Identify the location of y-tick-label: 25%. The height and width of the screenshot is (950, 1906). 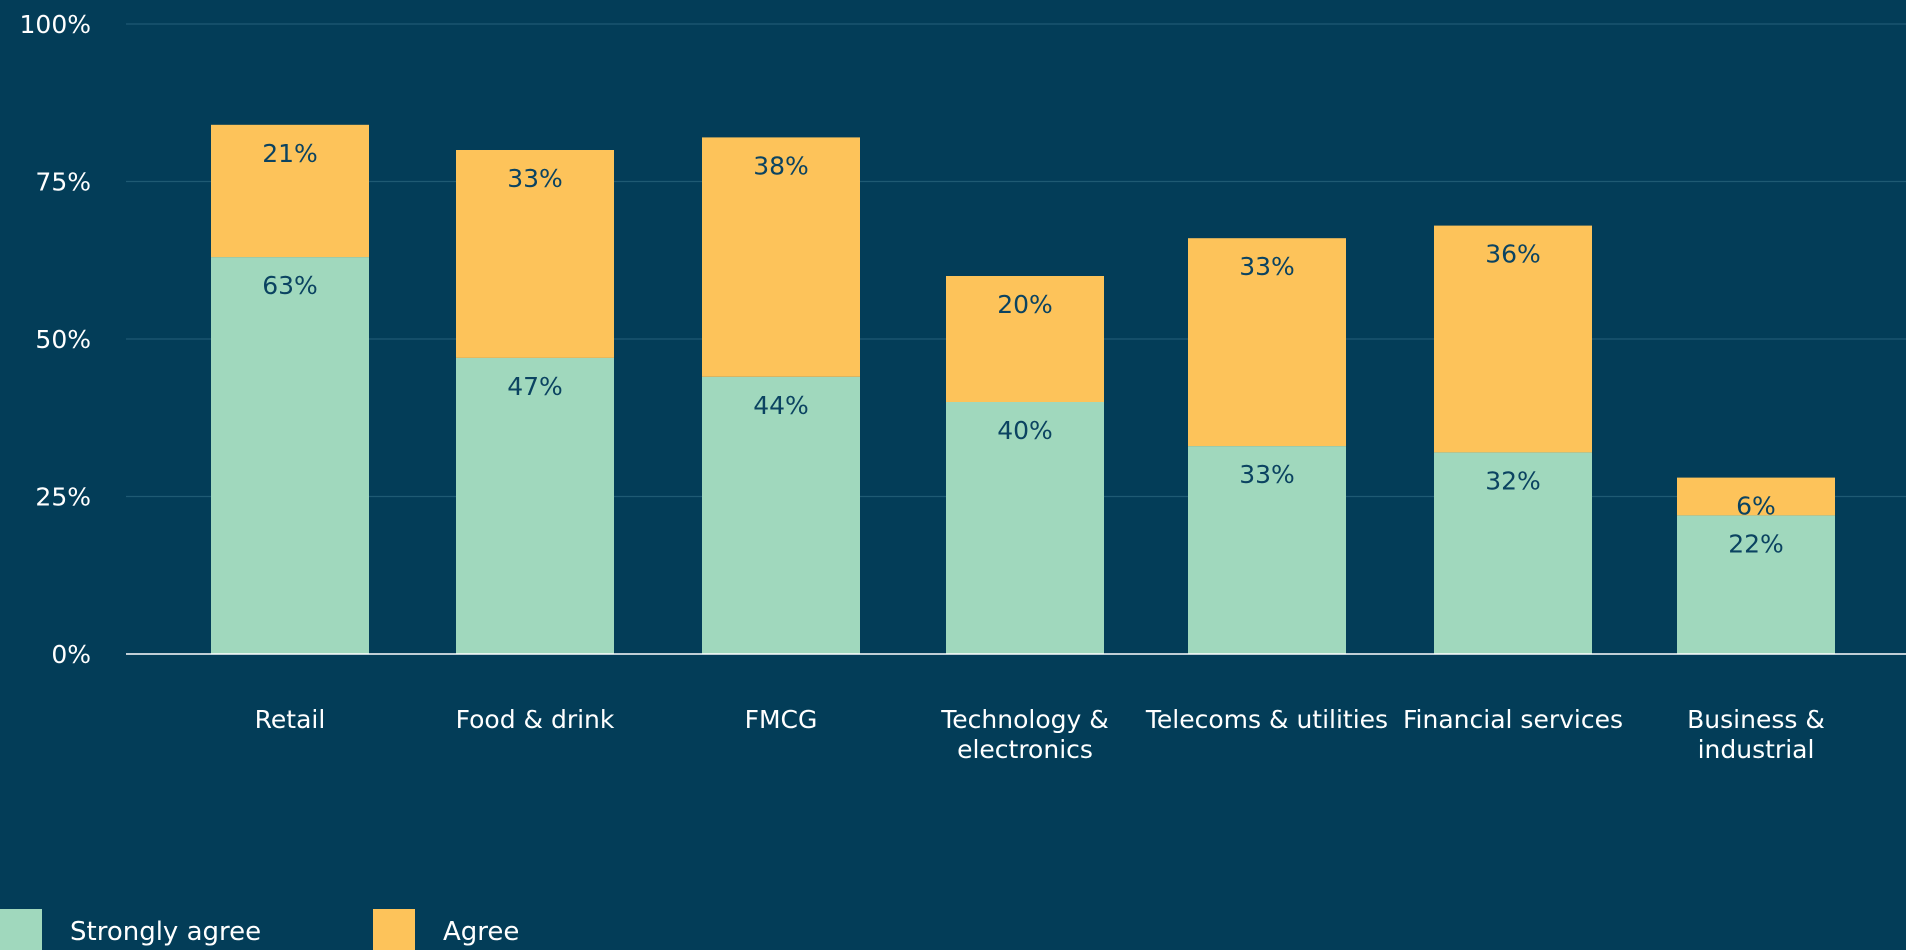
(63, 497).